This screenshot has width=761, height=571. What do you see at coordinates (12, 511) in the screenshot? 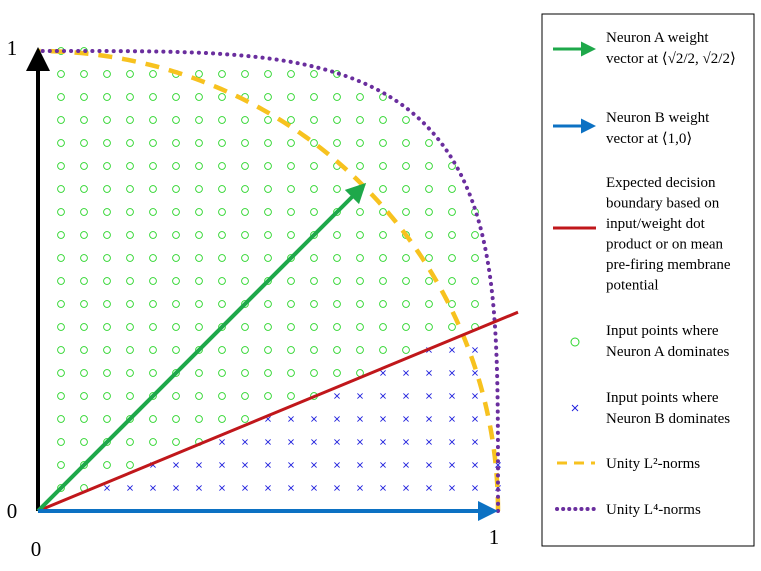
I see `y-tick-label-0: 0` at bounding box center [12, 511].